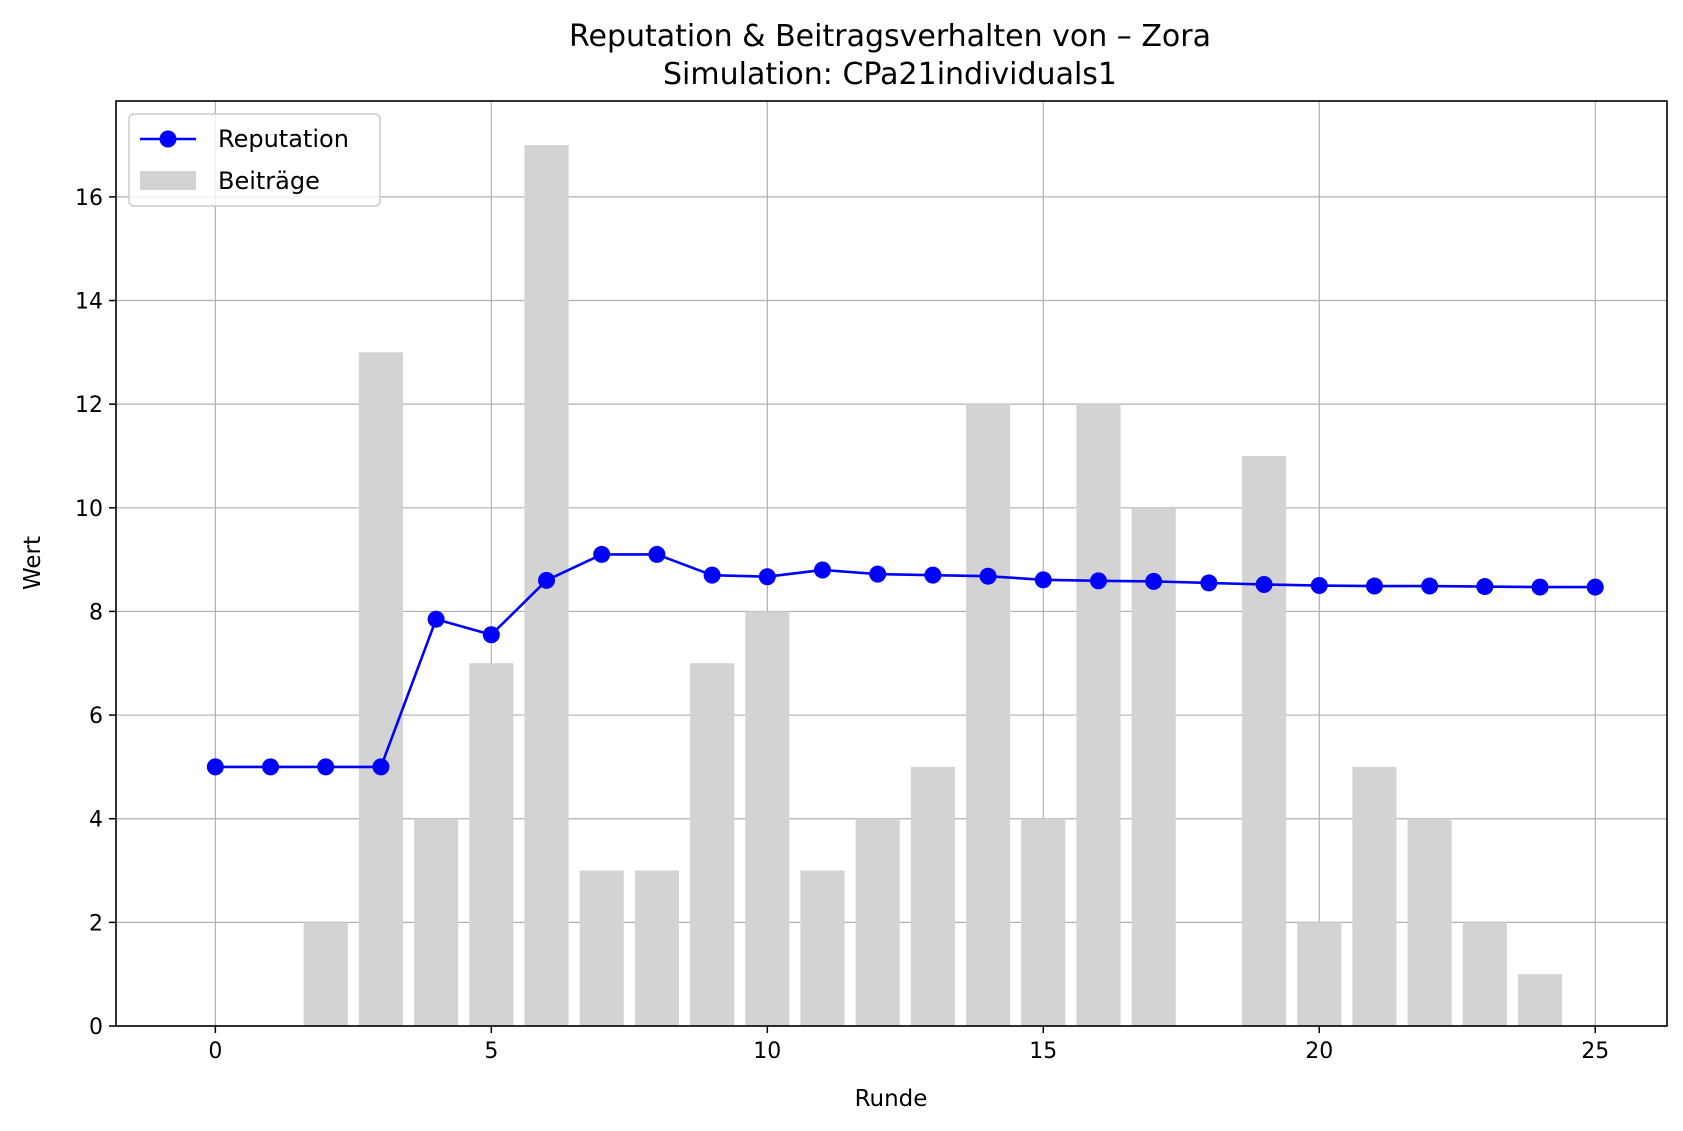 Image resolution: width=1683 pixels, height=1131 pixels. Describe the element at coordinates (89, 405) in the screenshot. I see `y-tick-label: 12` at that location.